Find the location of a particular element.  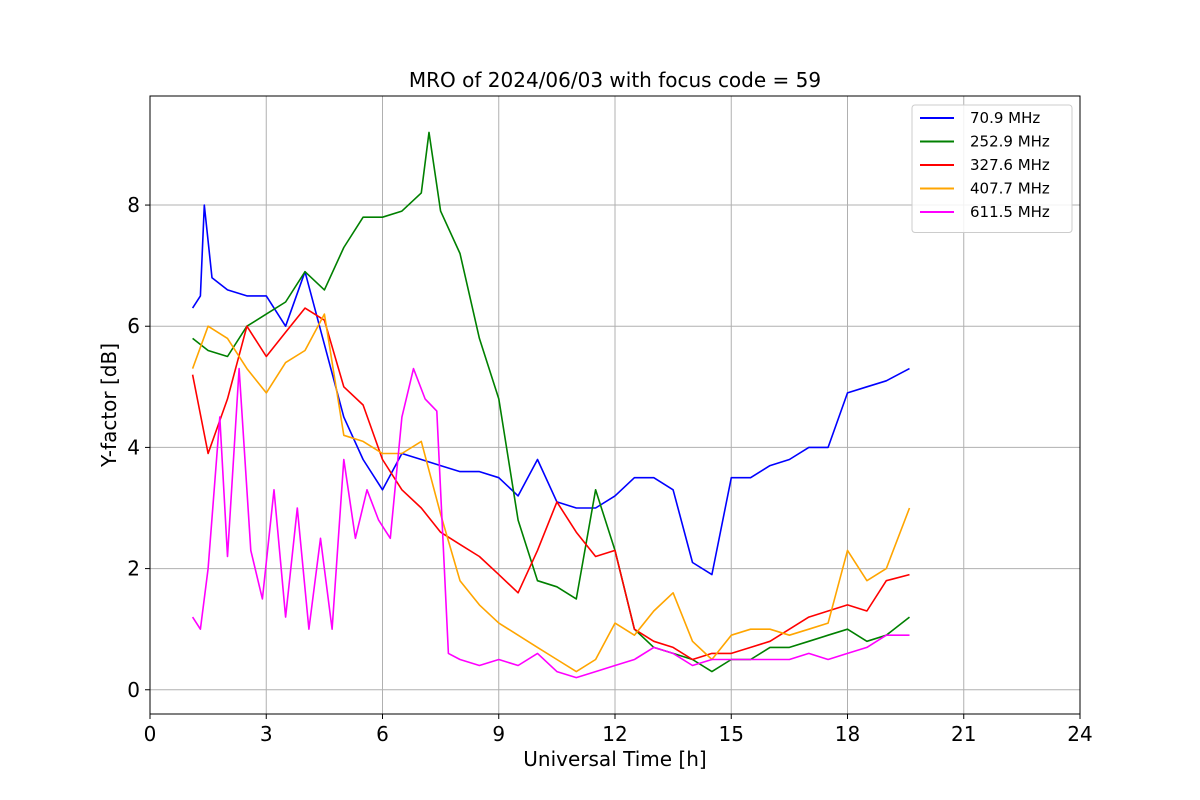

y-tick-label: 8 is located at coordinates (133, 205).